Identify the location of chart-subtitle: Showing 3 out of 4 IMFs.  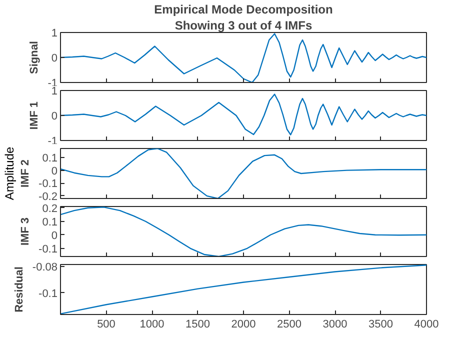
(243, 25).